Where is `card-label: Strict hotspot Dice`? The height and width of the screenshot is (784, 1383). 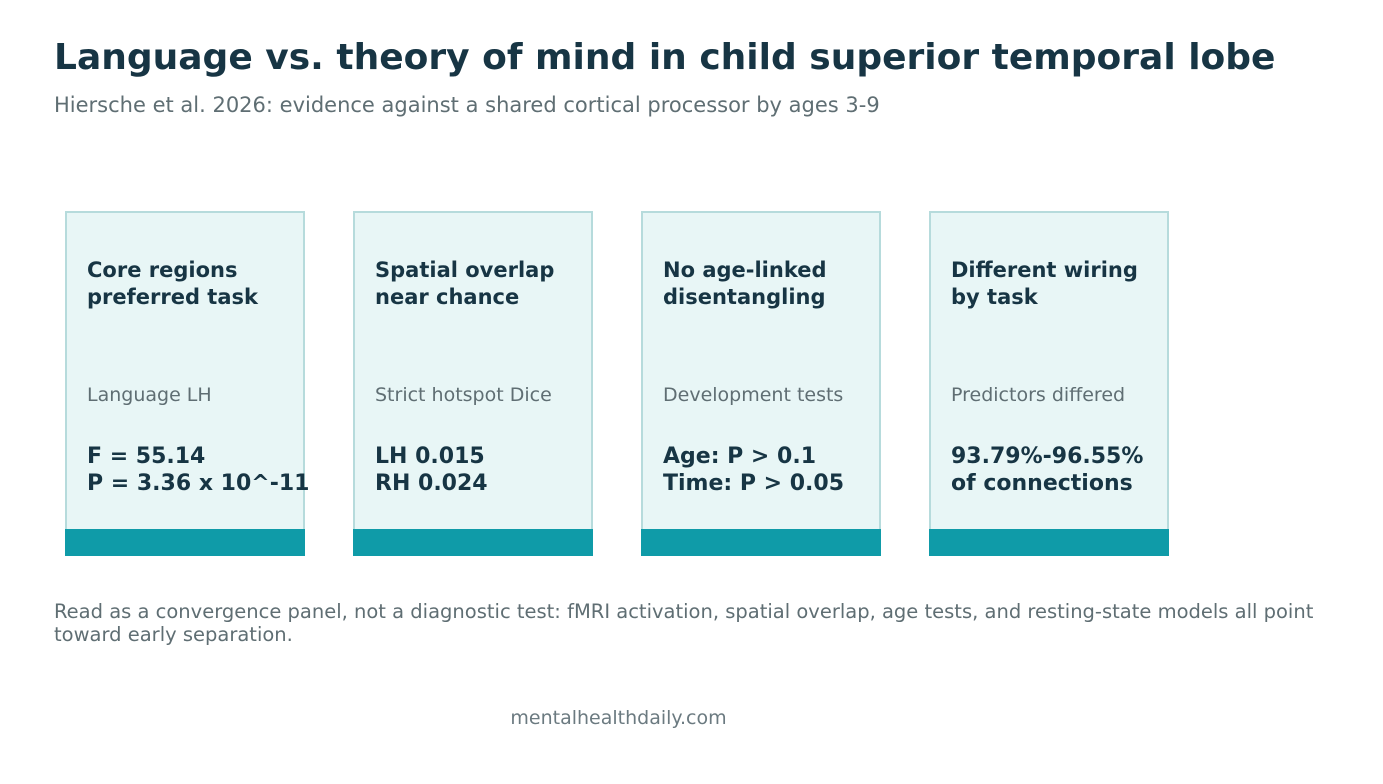
card-label: Strict hotspot Dice is located at coordinates (463, 395).